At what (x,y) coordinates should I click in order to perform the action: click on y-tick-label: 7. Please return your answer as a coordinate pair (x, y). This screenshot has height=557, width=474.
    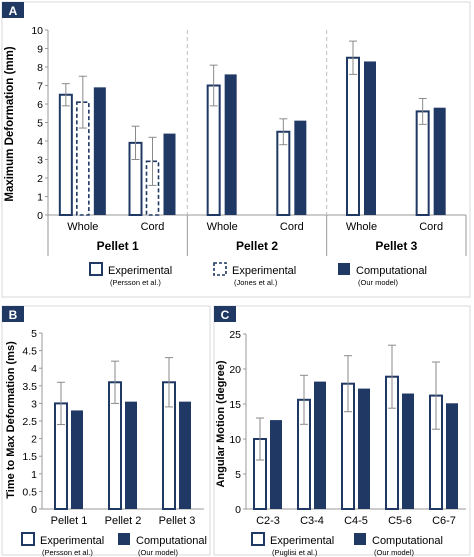
    Looking at the image, I should click on (40, 87).